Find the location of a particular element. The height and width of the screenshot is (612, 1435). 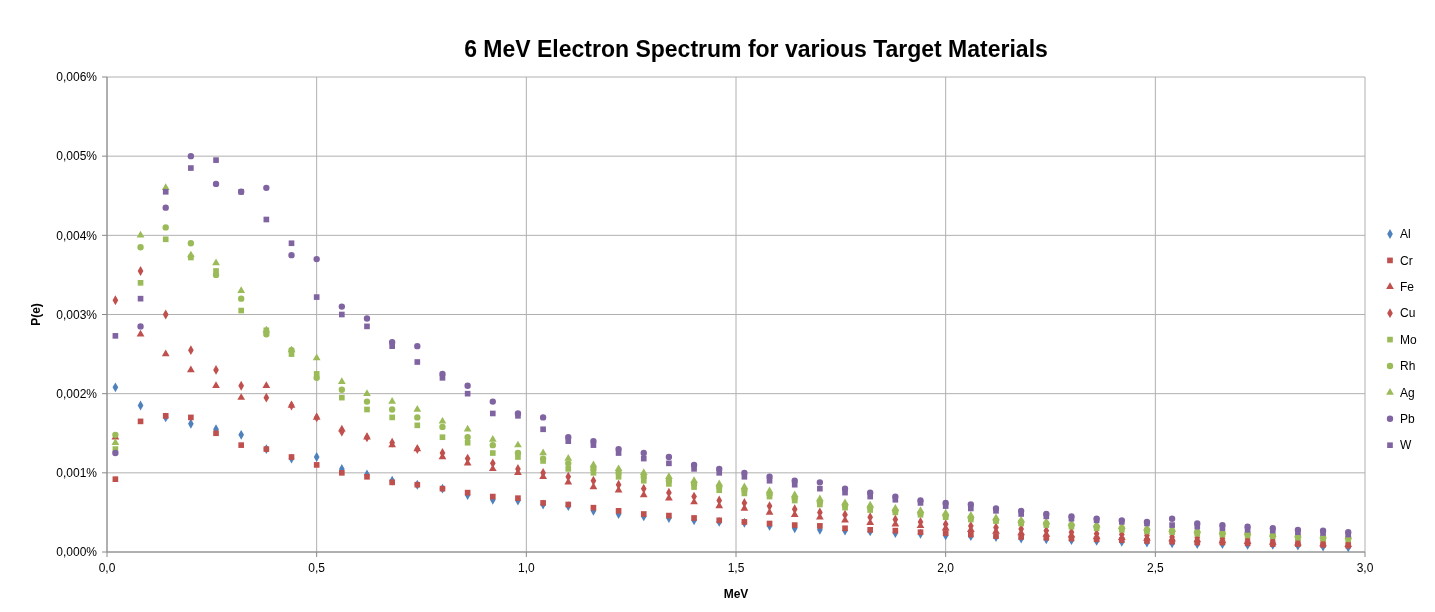

y-tick-label: 0,006% is located at coordinates (77, 77).